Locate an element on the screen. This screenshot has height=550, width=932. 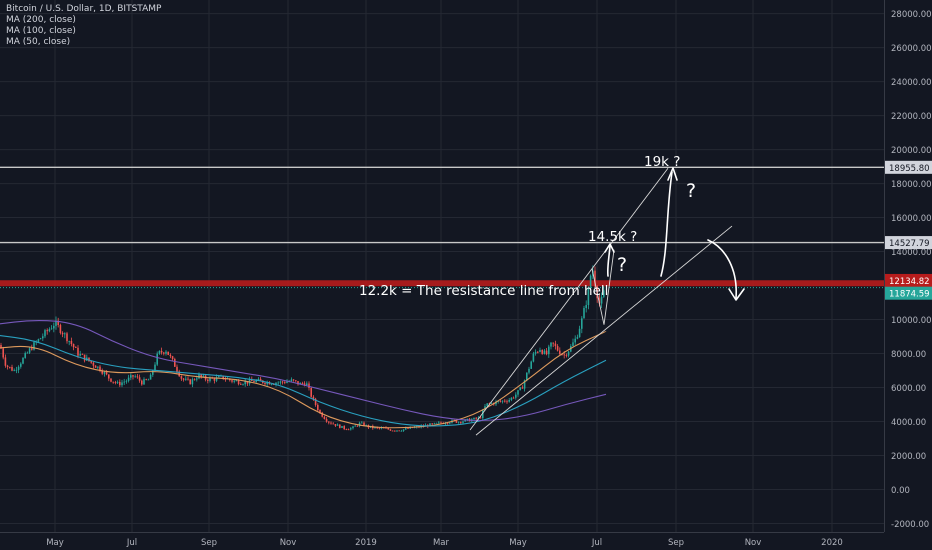
ma100-line is located at coordinates (303, 381).